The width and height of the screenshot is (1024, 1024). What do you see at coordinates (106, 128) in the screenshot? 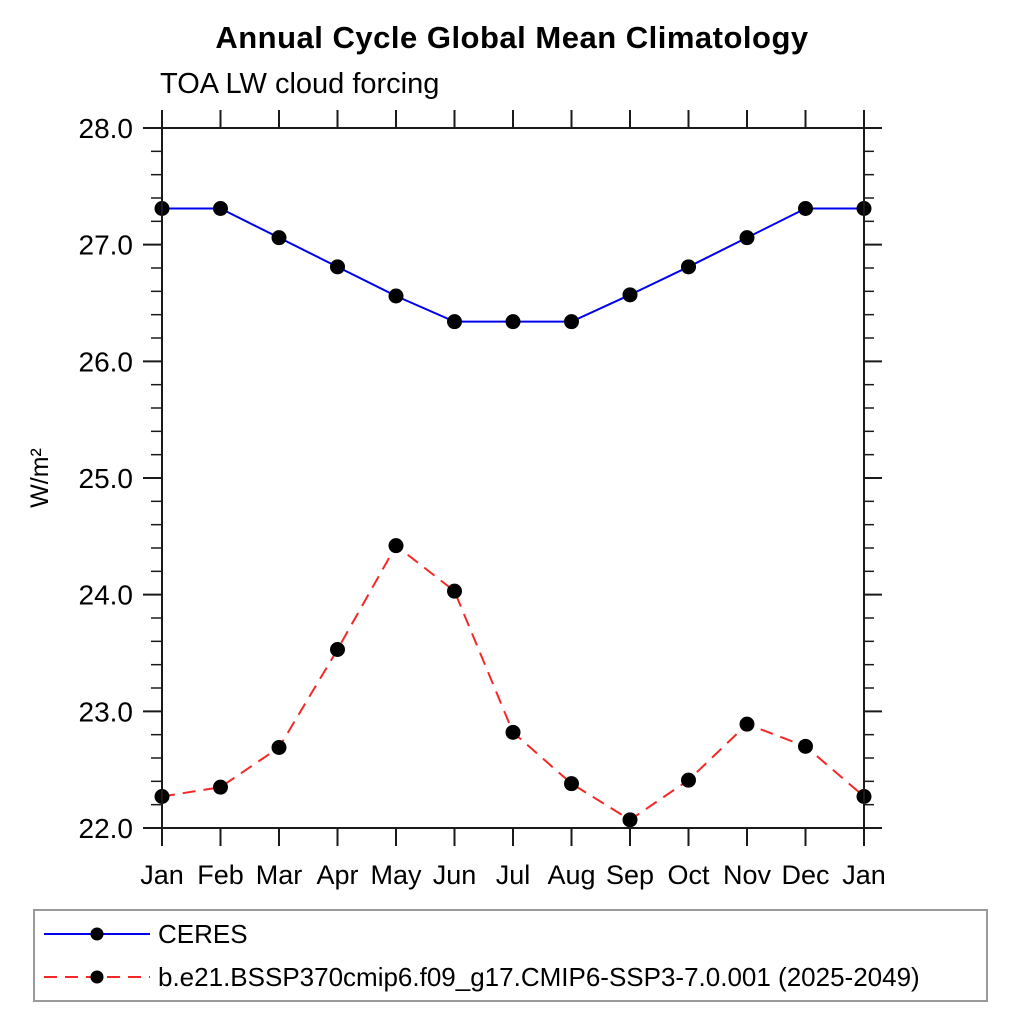
I see `y-tick-label: 28.0` at bounding box center [106, 128].